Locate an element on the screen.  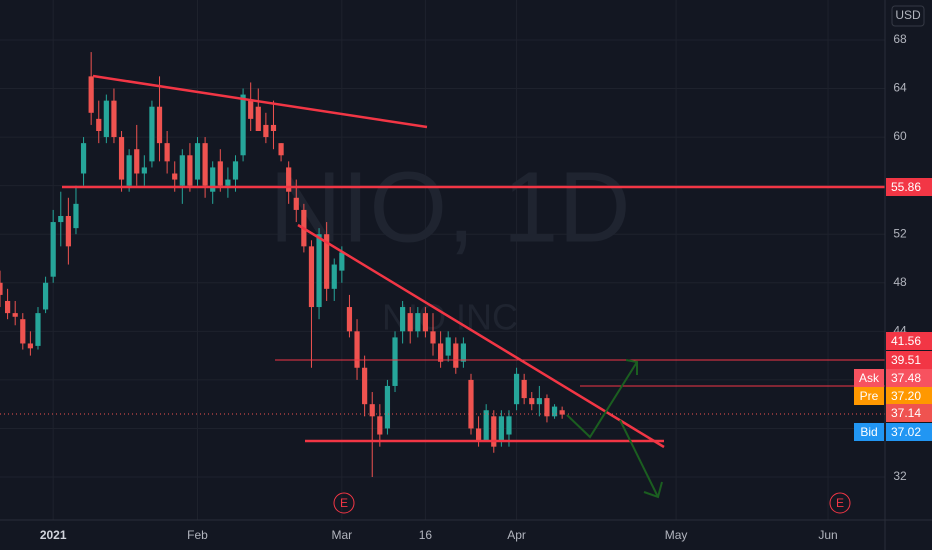
price-tag-value: 41.56 is located at coordinates (906, 341).